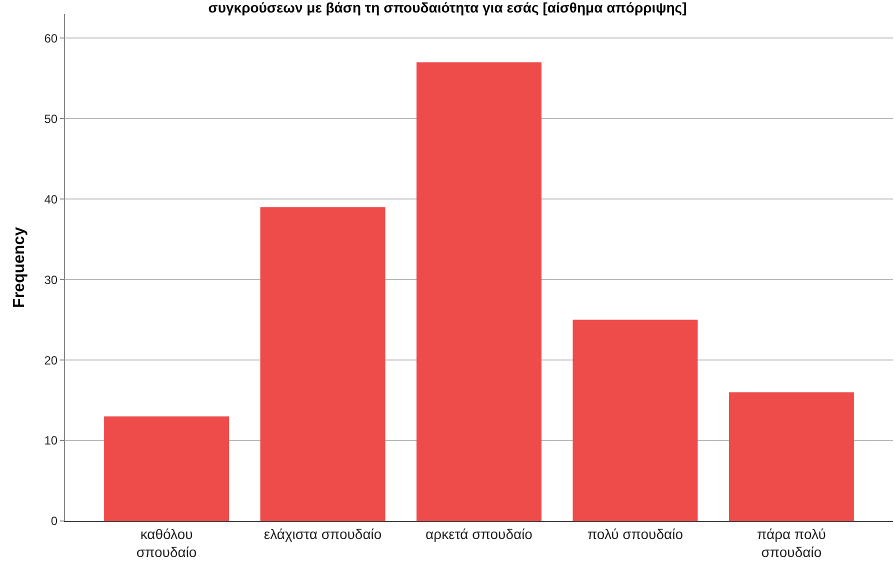 This screenshot has height=579, width=895. What do you see at coordinates (51, 119) in the screenshot?
I see `y-tick-label: 50` at bounding box center [51, 119].